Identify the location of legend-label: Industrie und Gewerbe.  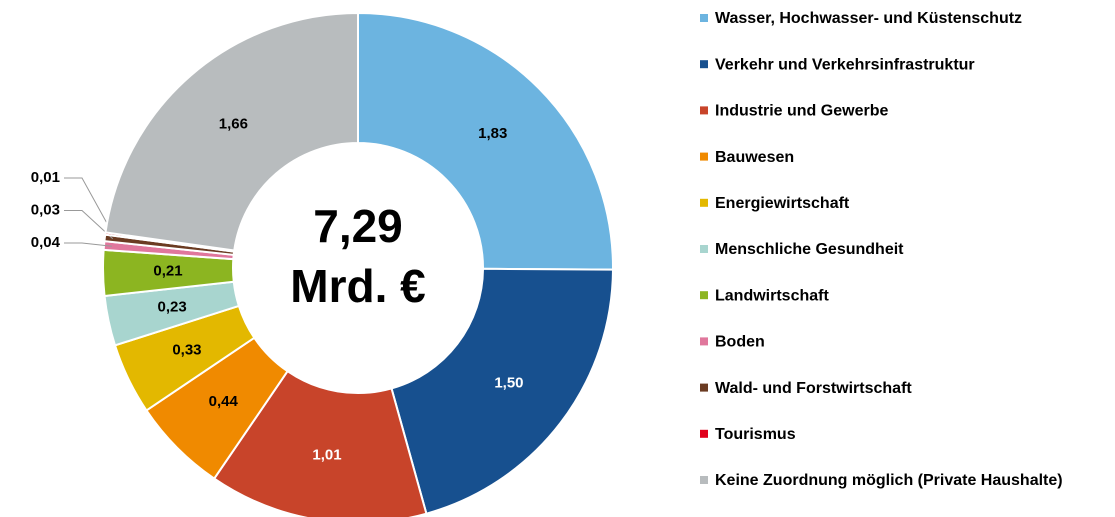
(801, 111).